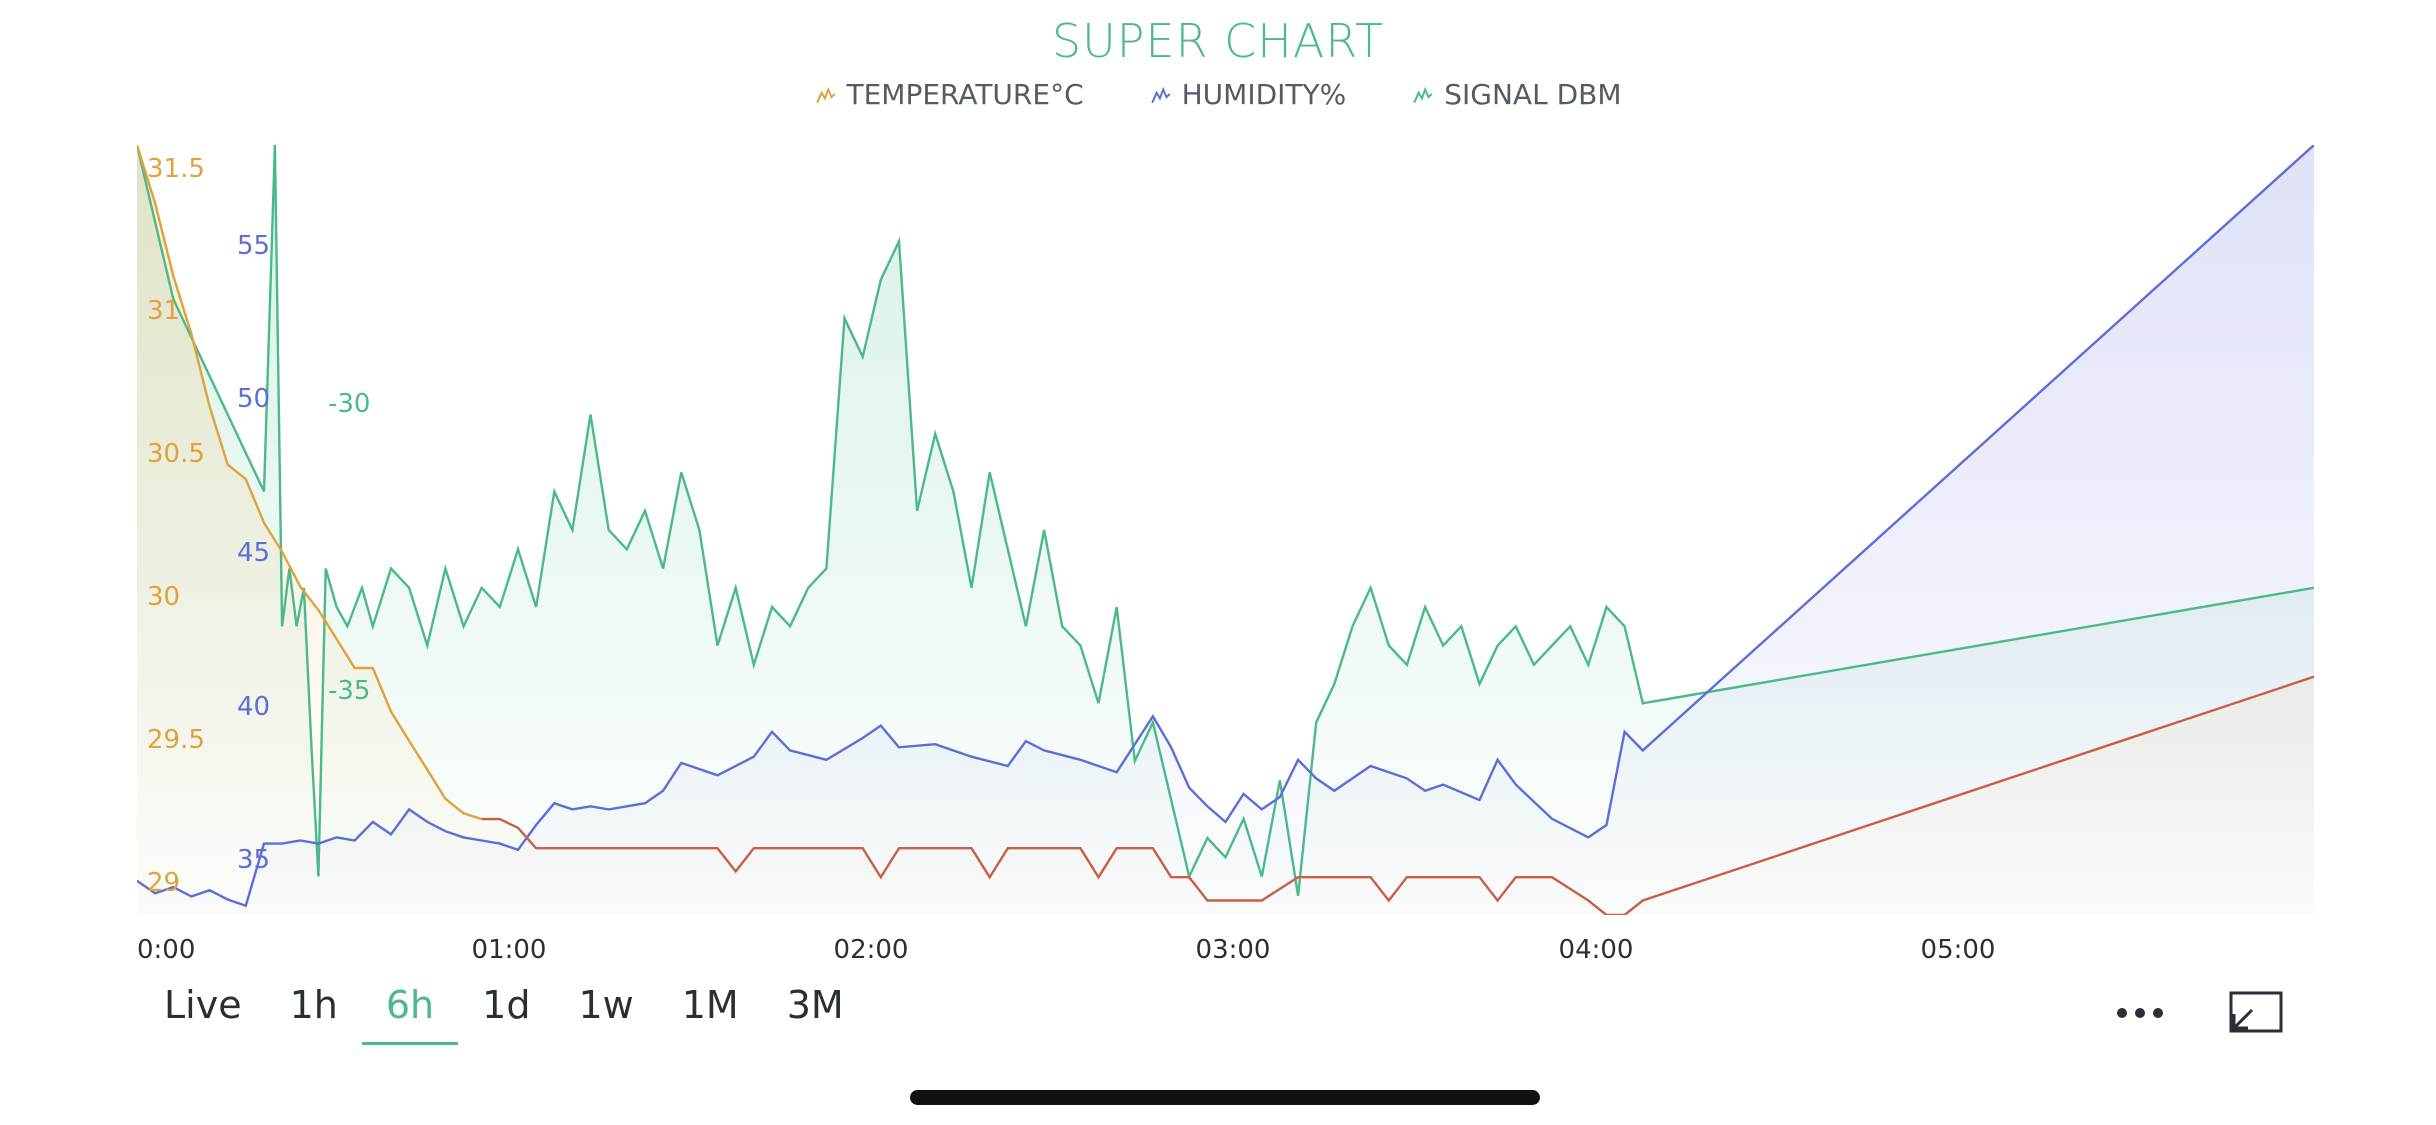 This screenshot has height=1125, width=2436. I want to click on legend-label: SIGNAL DBM, so click(1533, 94).